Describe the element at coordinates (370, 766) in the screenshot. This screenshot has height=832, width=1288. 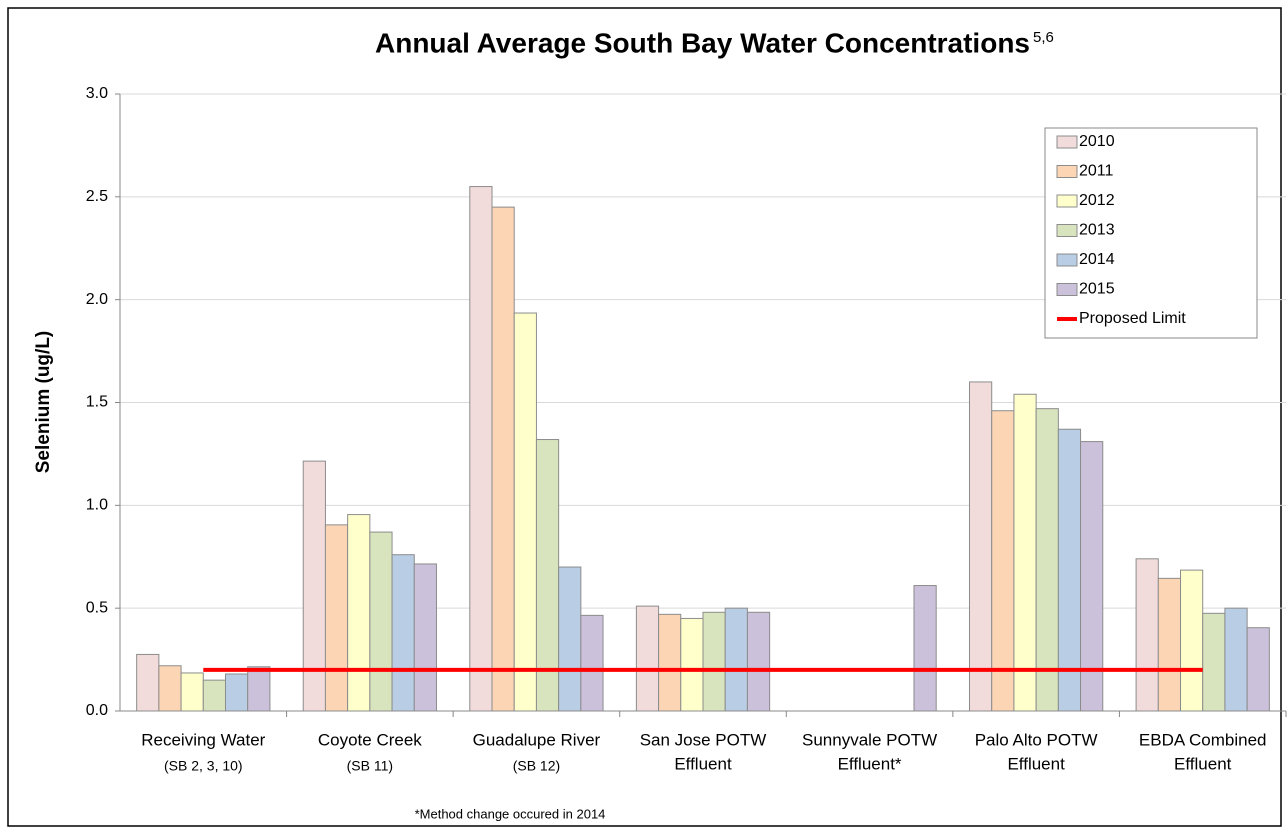
I see `x-tick-label: (SB 11)` at that location.